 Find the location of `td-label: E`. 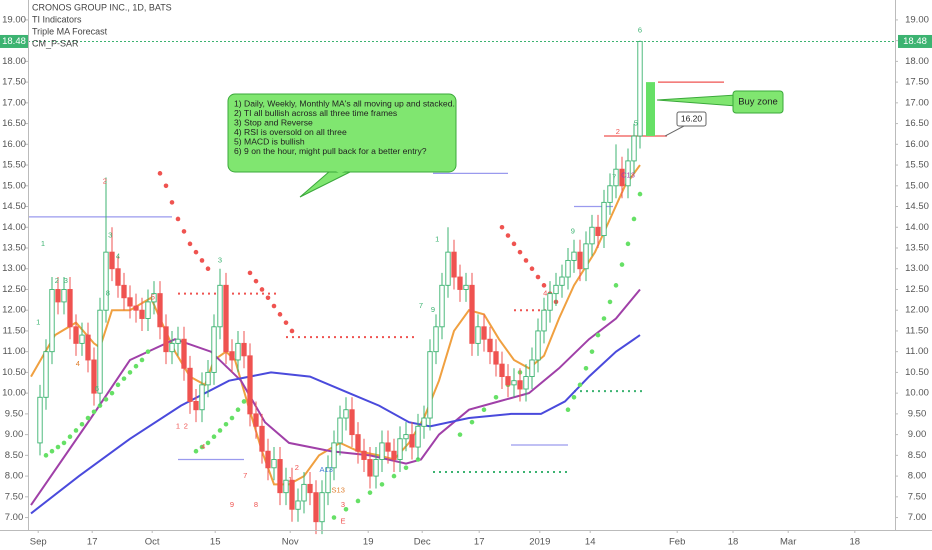

td-label: E is located at coordinates (342, 521).